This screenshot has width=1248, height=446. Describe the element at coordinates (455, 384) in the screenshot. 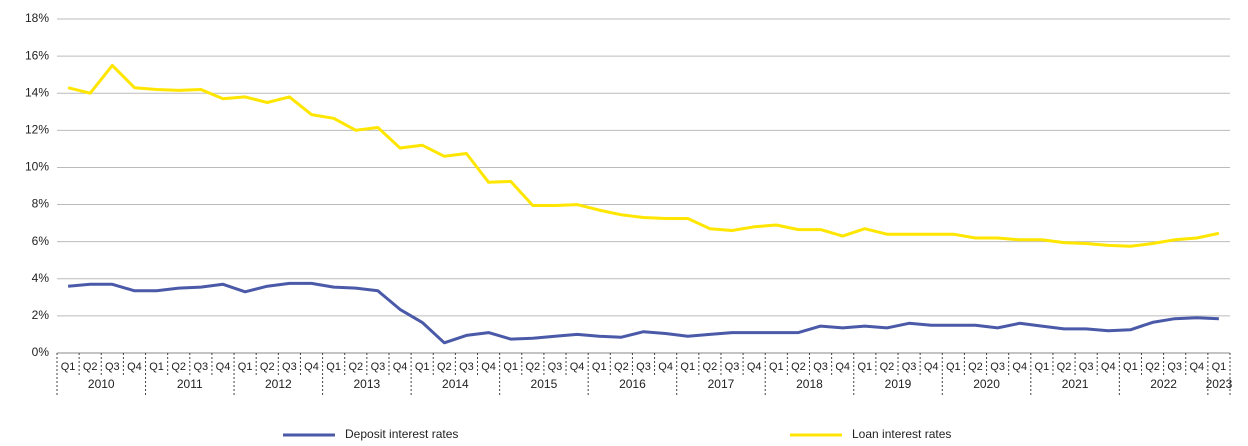

I see `year-label: 2014` at that location.